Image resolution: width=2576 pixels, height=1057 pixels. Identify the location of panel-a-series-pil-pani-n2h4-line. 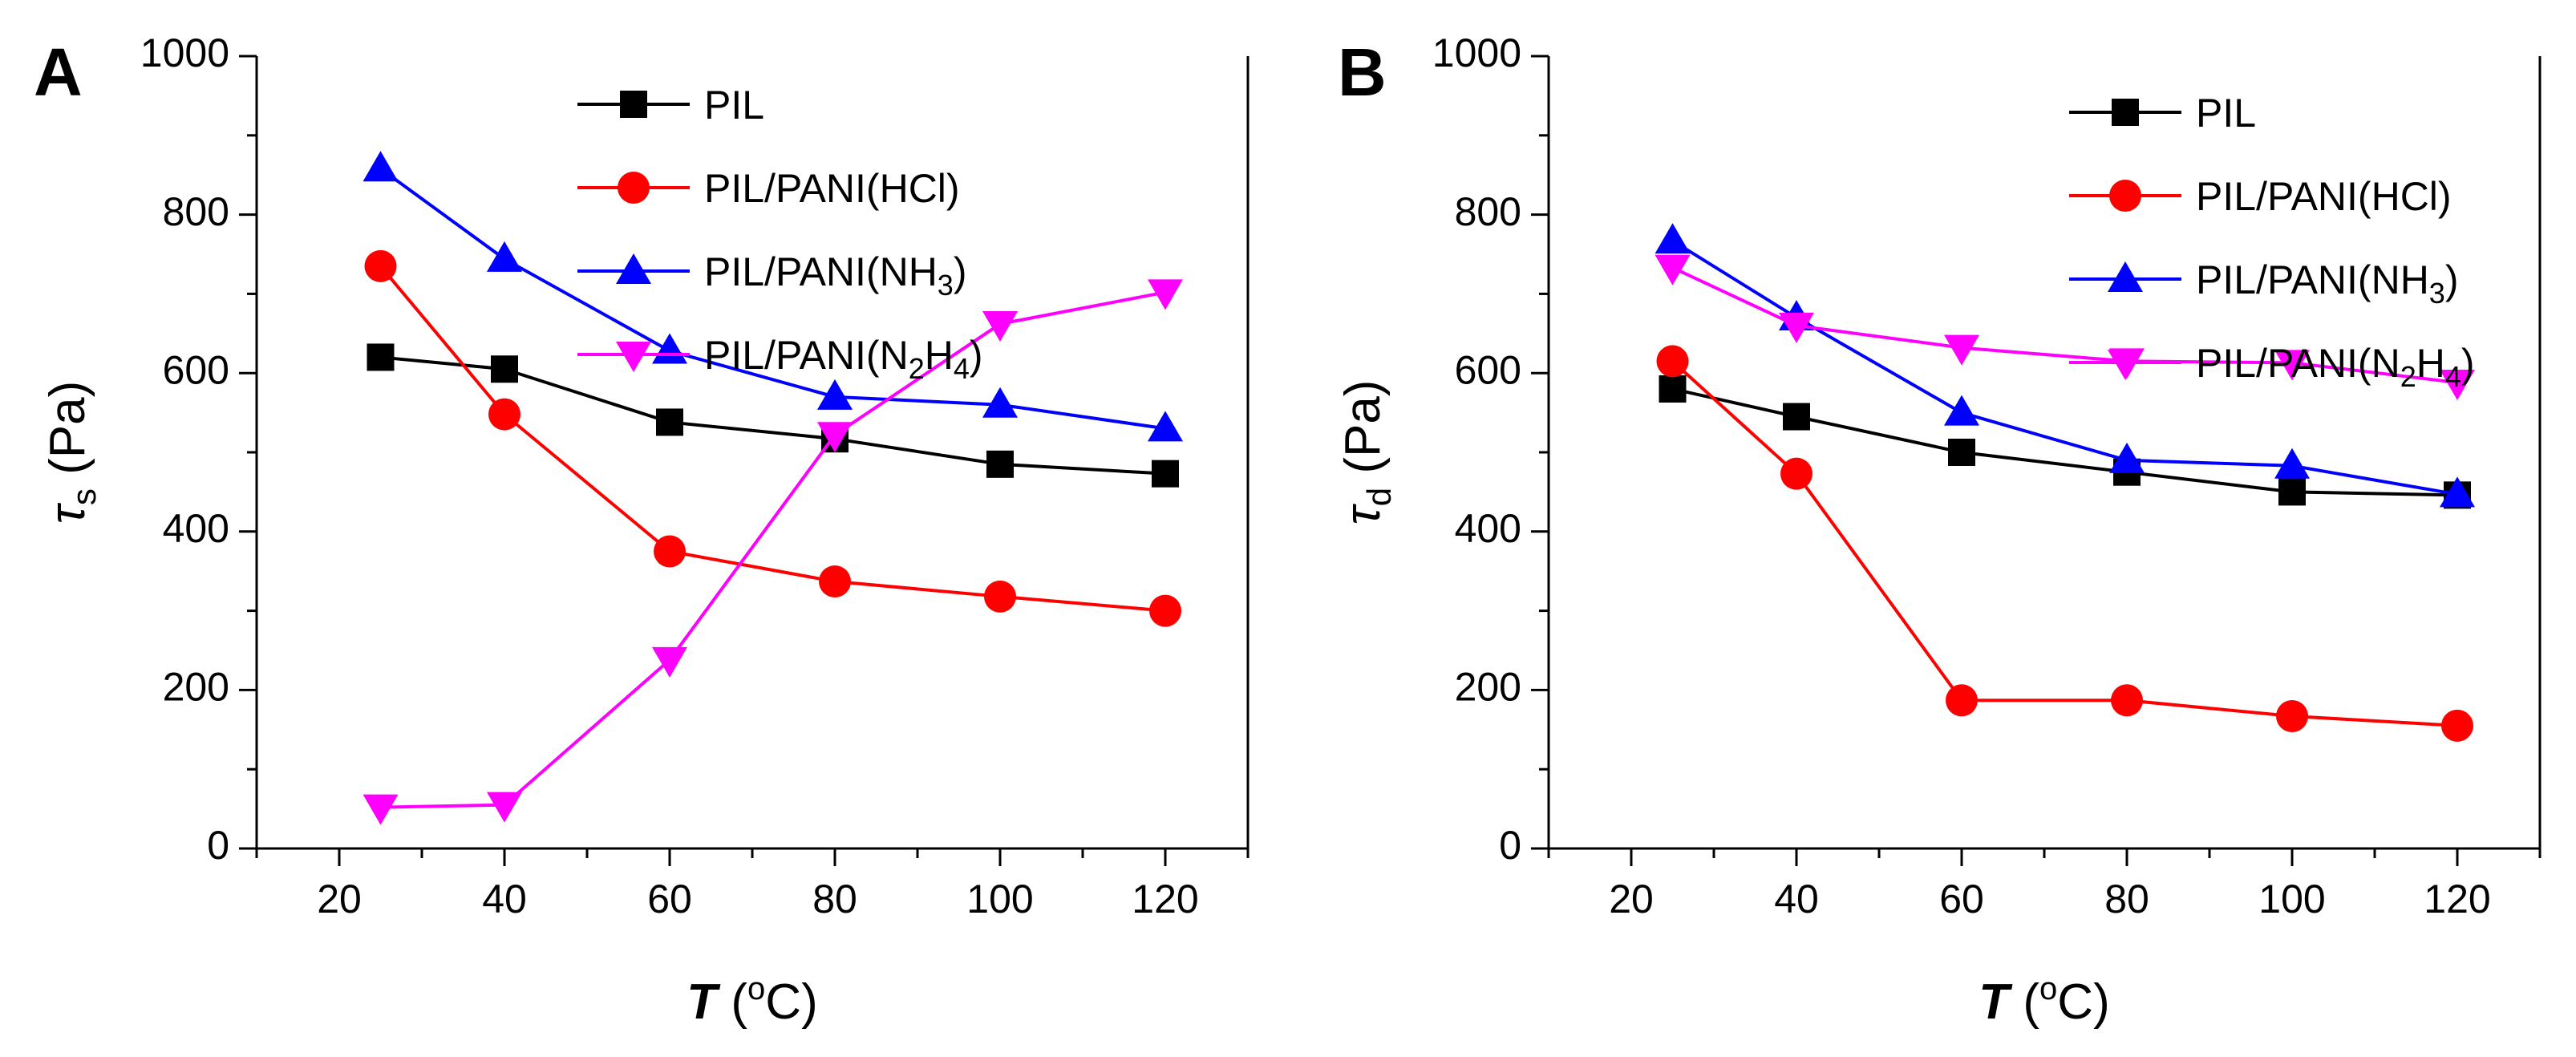
(773, 549).